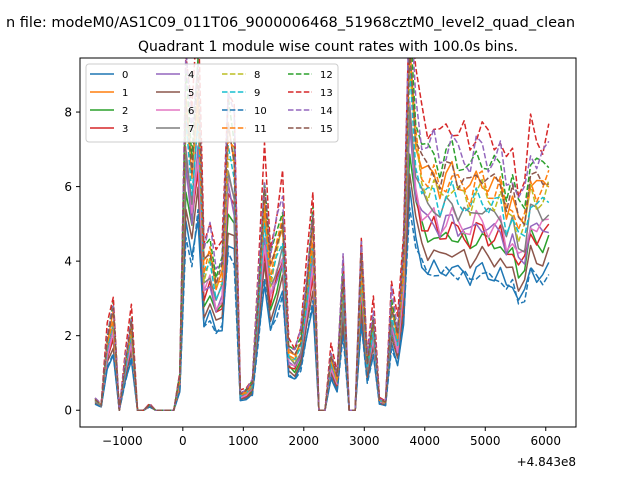  Describe the element at coordinates (545, 441) in the screenshot. I see `x-tick-label: 6000` at that location.